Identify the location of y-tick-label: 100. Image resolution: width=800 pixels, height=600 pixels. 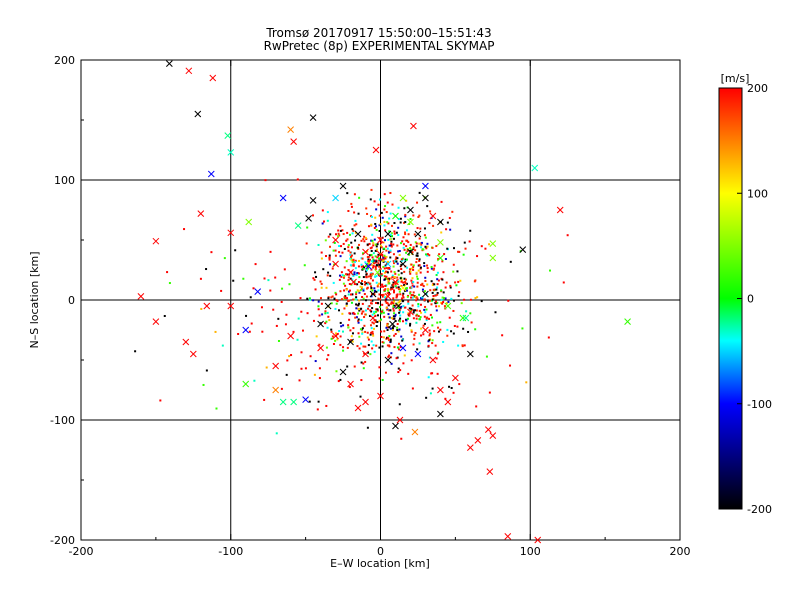
(64, 180).